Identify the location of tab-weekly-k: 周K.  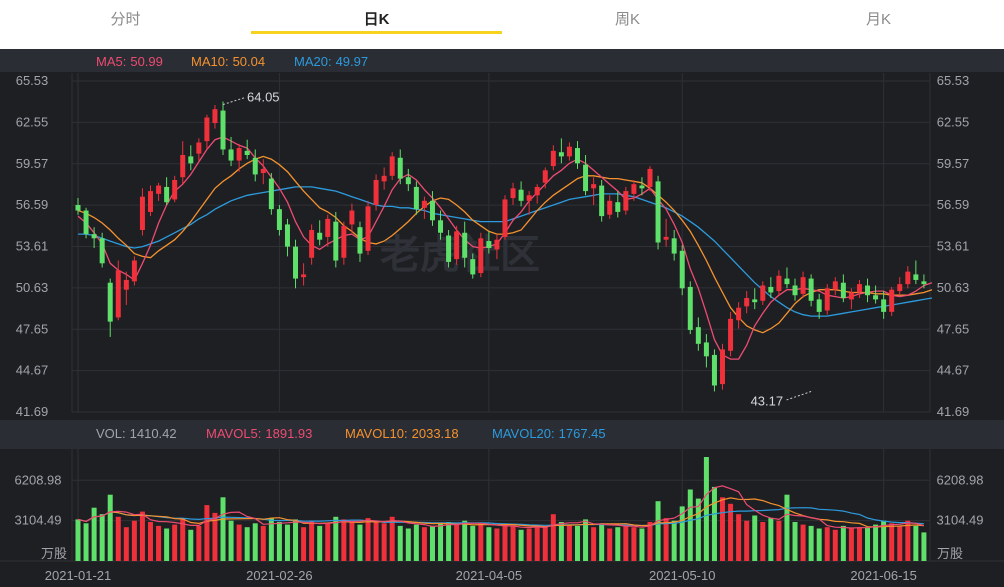
(627, 19).